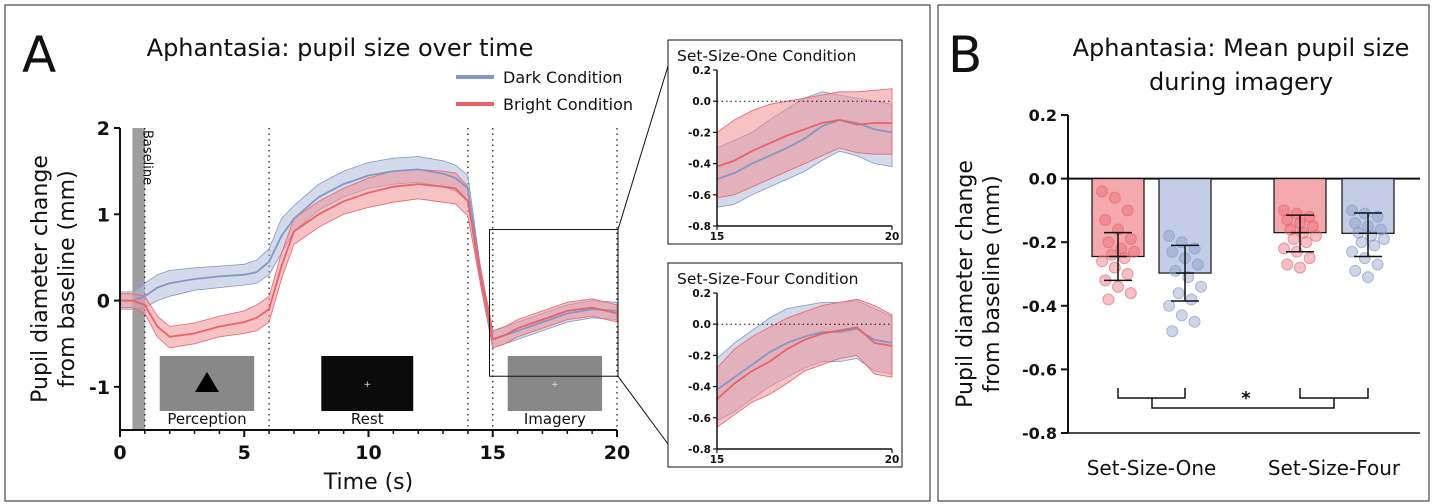 This screenshot has width=1434, height=504. I want to click on bar-y-tick-label: -0.4, so click(1039, 306).